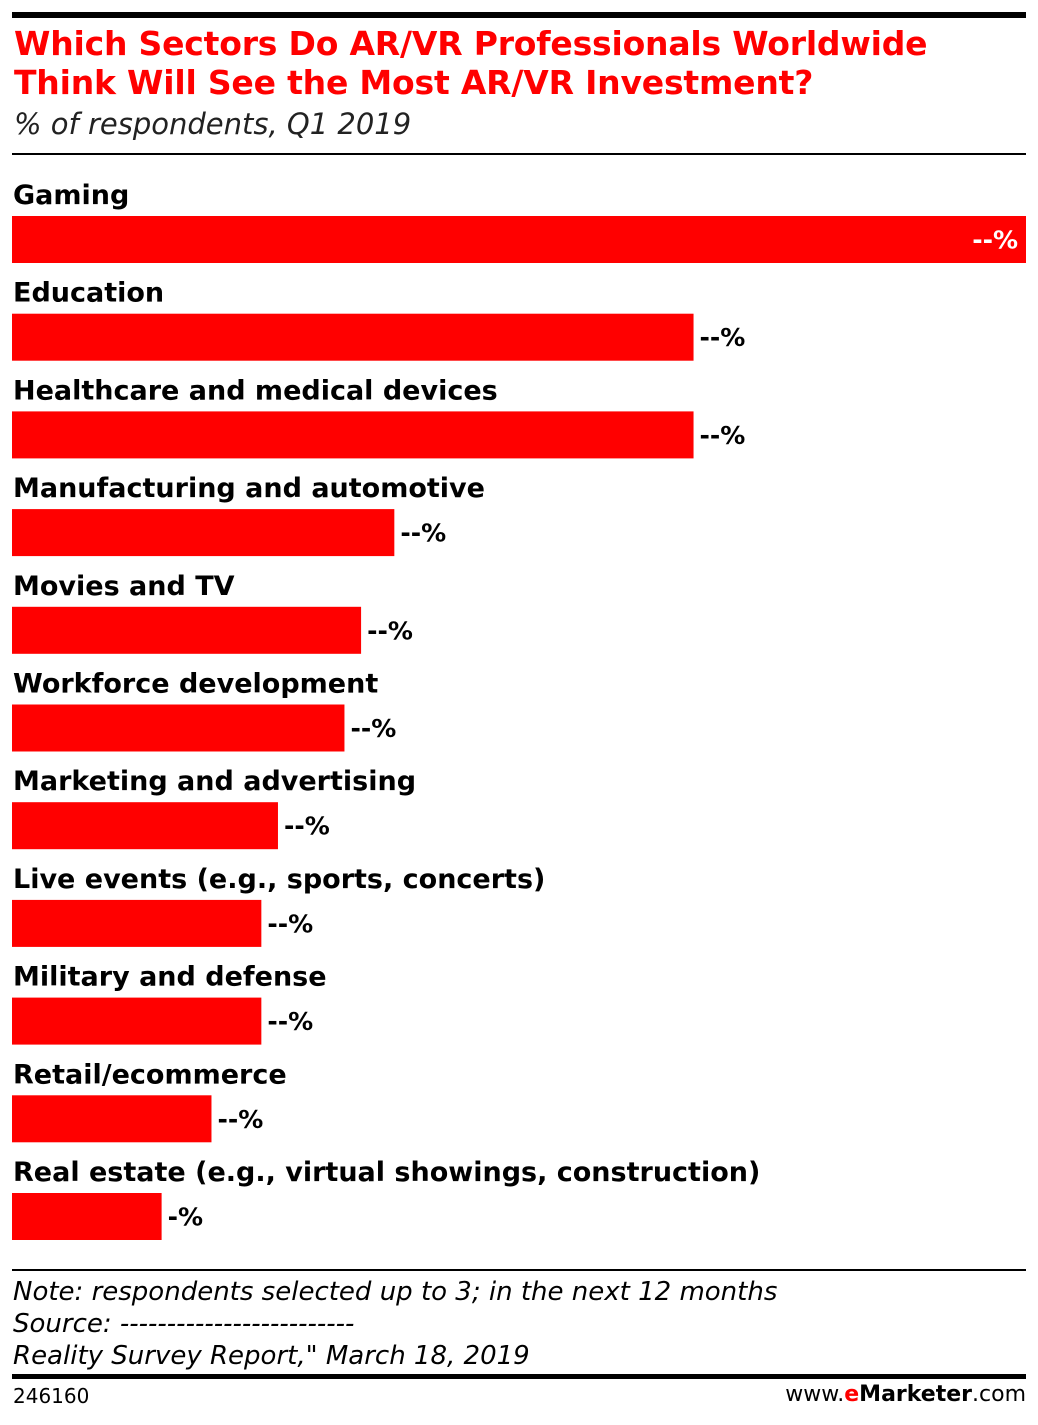  I want to click on notes-divider, so click(519, 1270).